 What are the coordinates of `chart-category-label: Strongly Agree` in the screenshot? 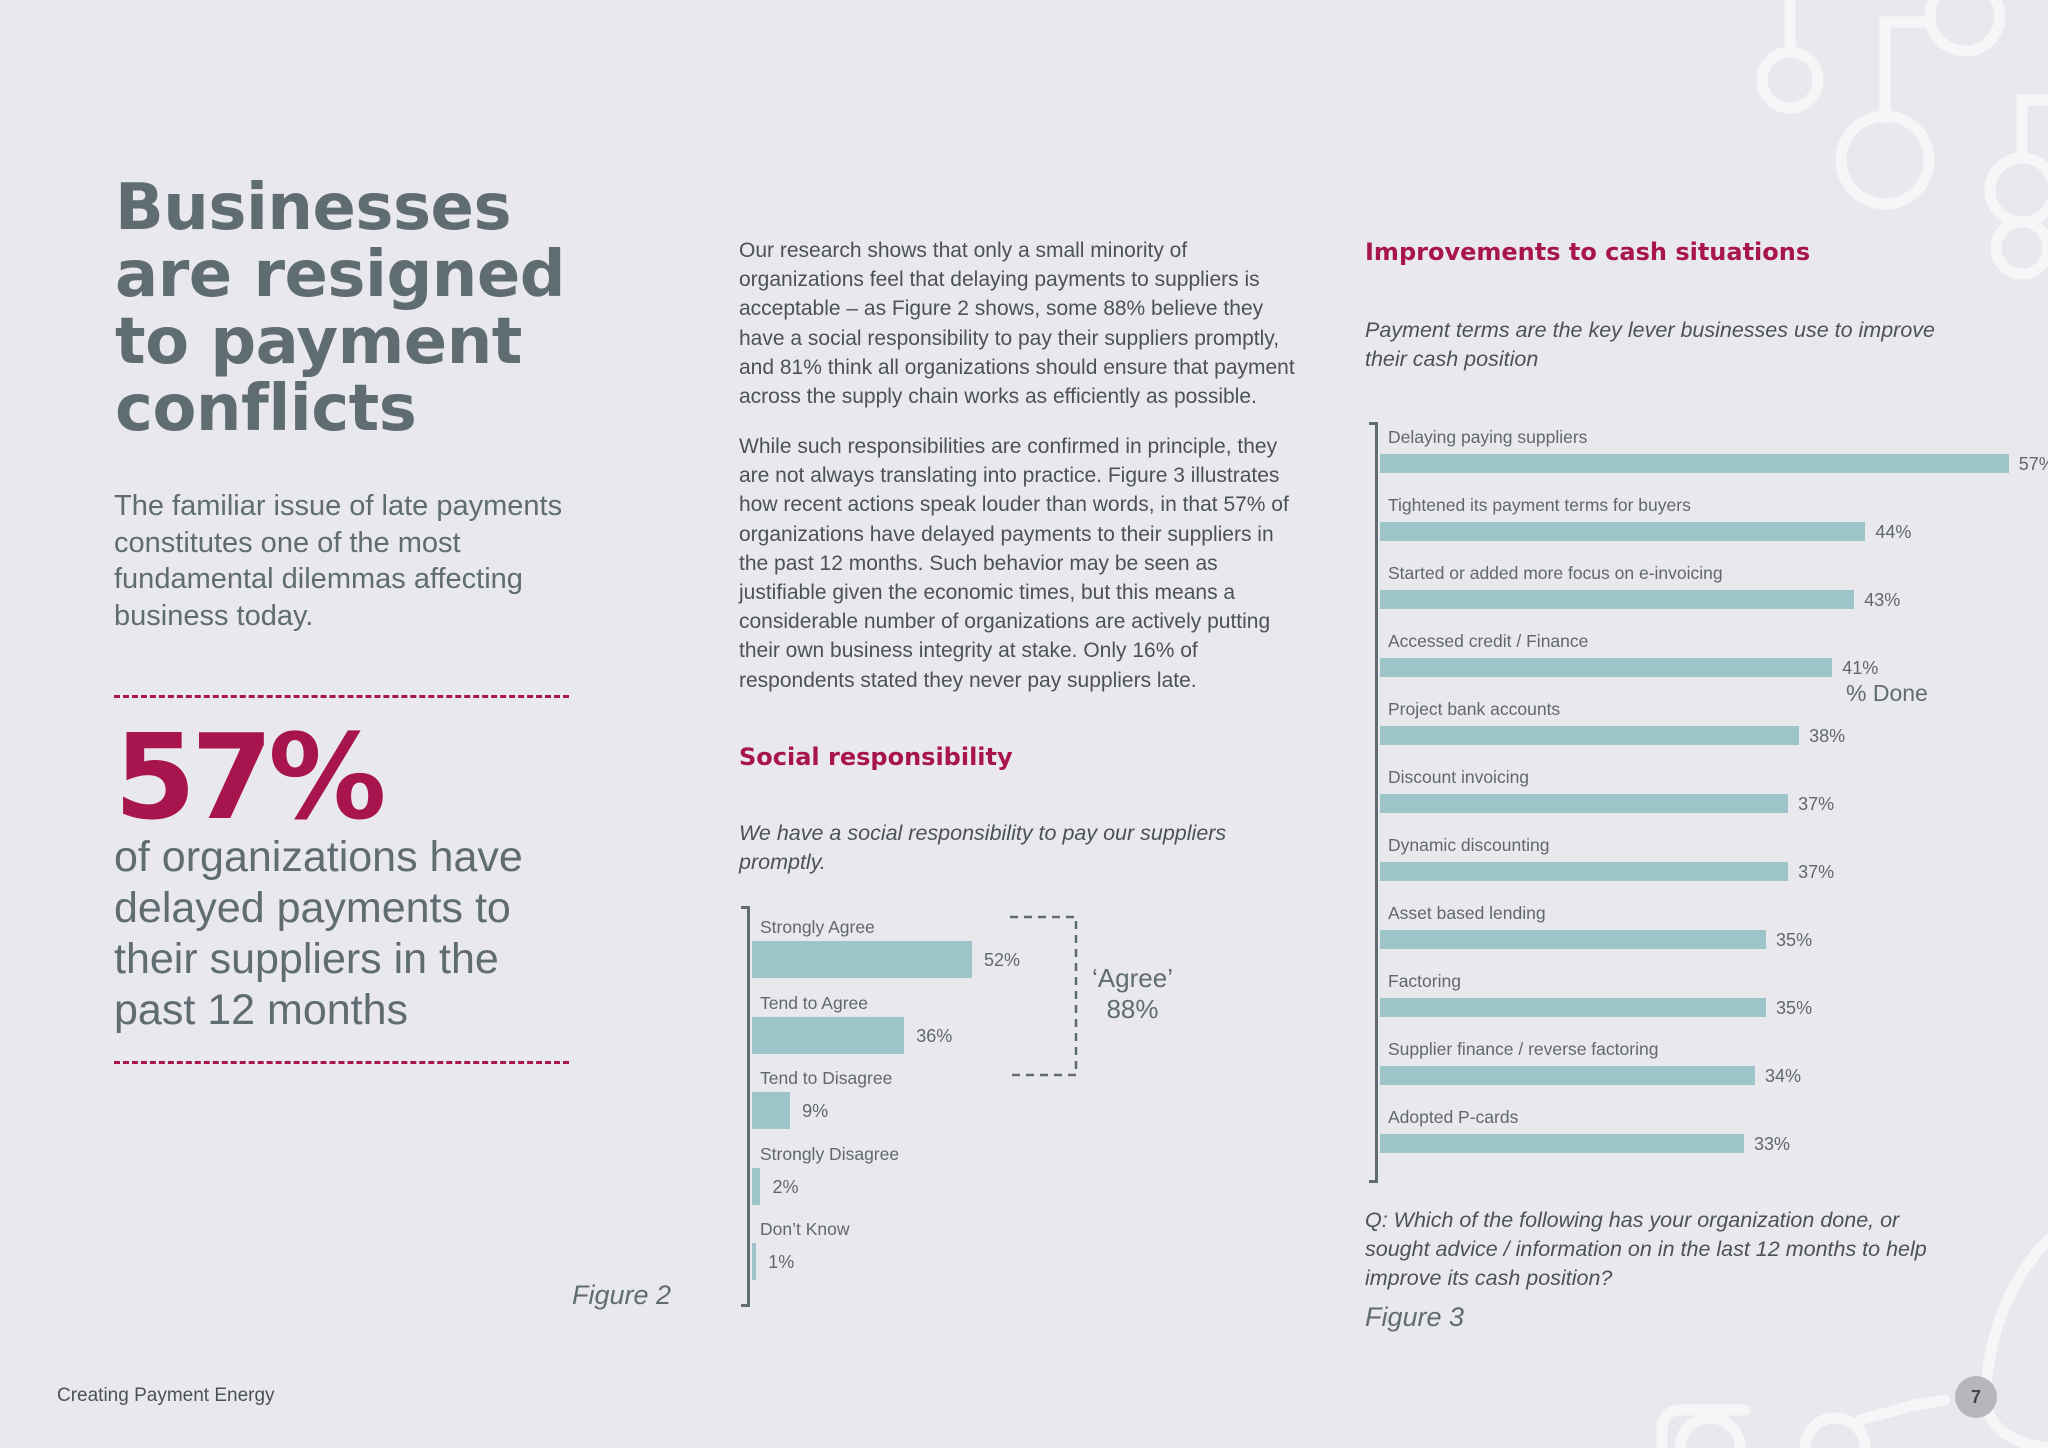 It's located at (817, 927).